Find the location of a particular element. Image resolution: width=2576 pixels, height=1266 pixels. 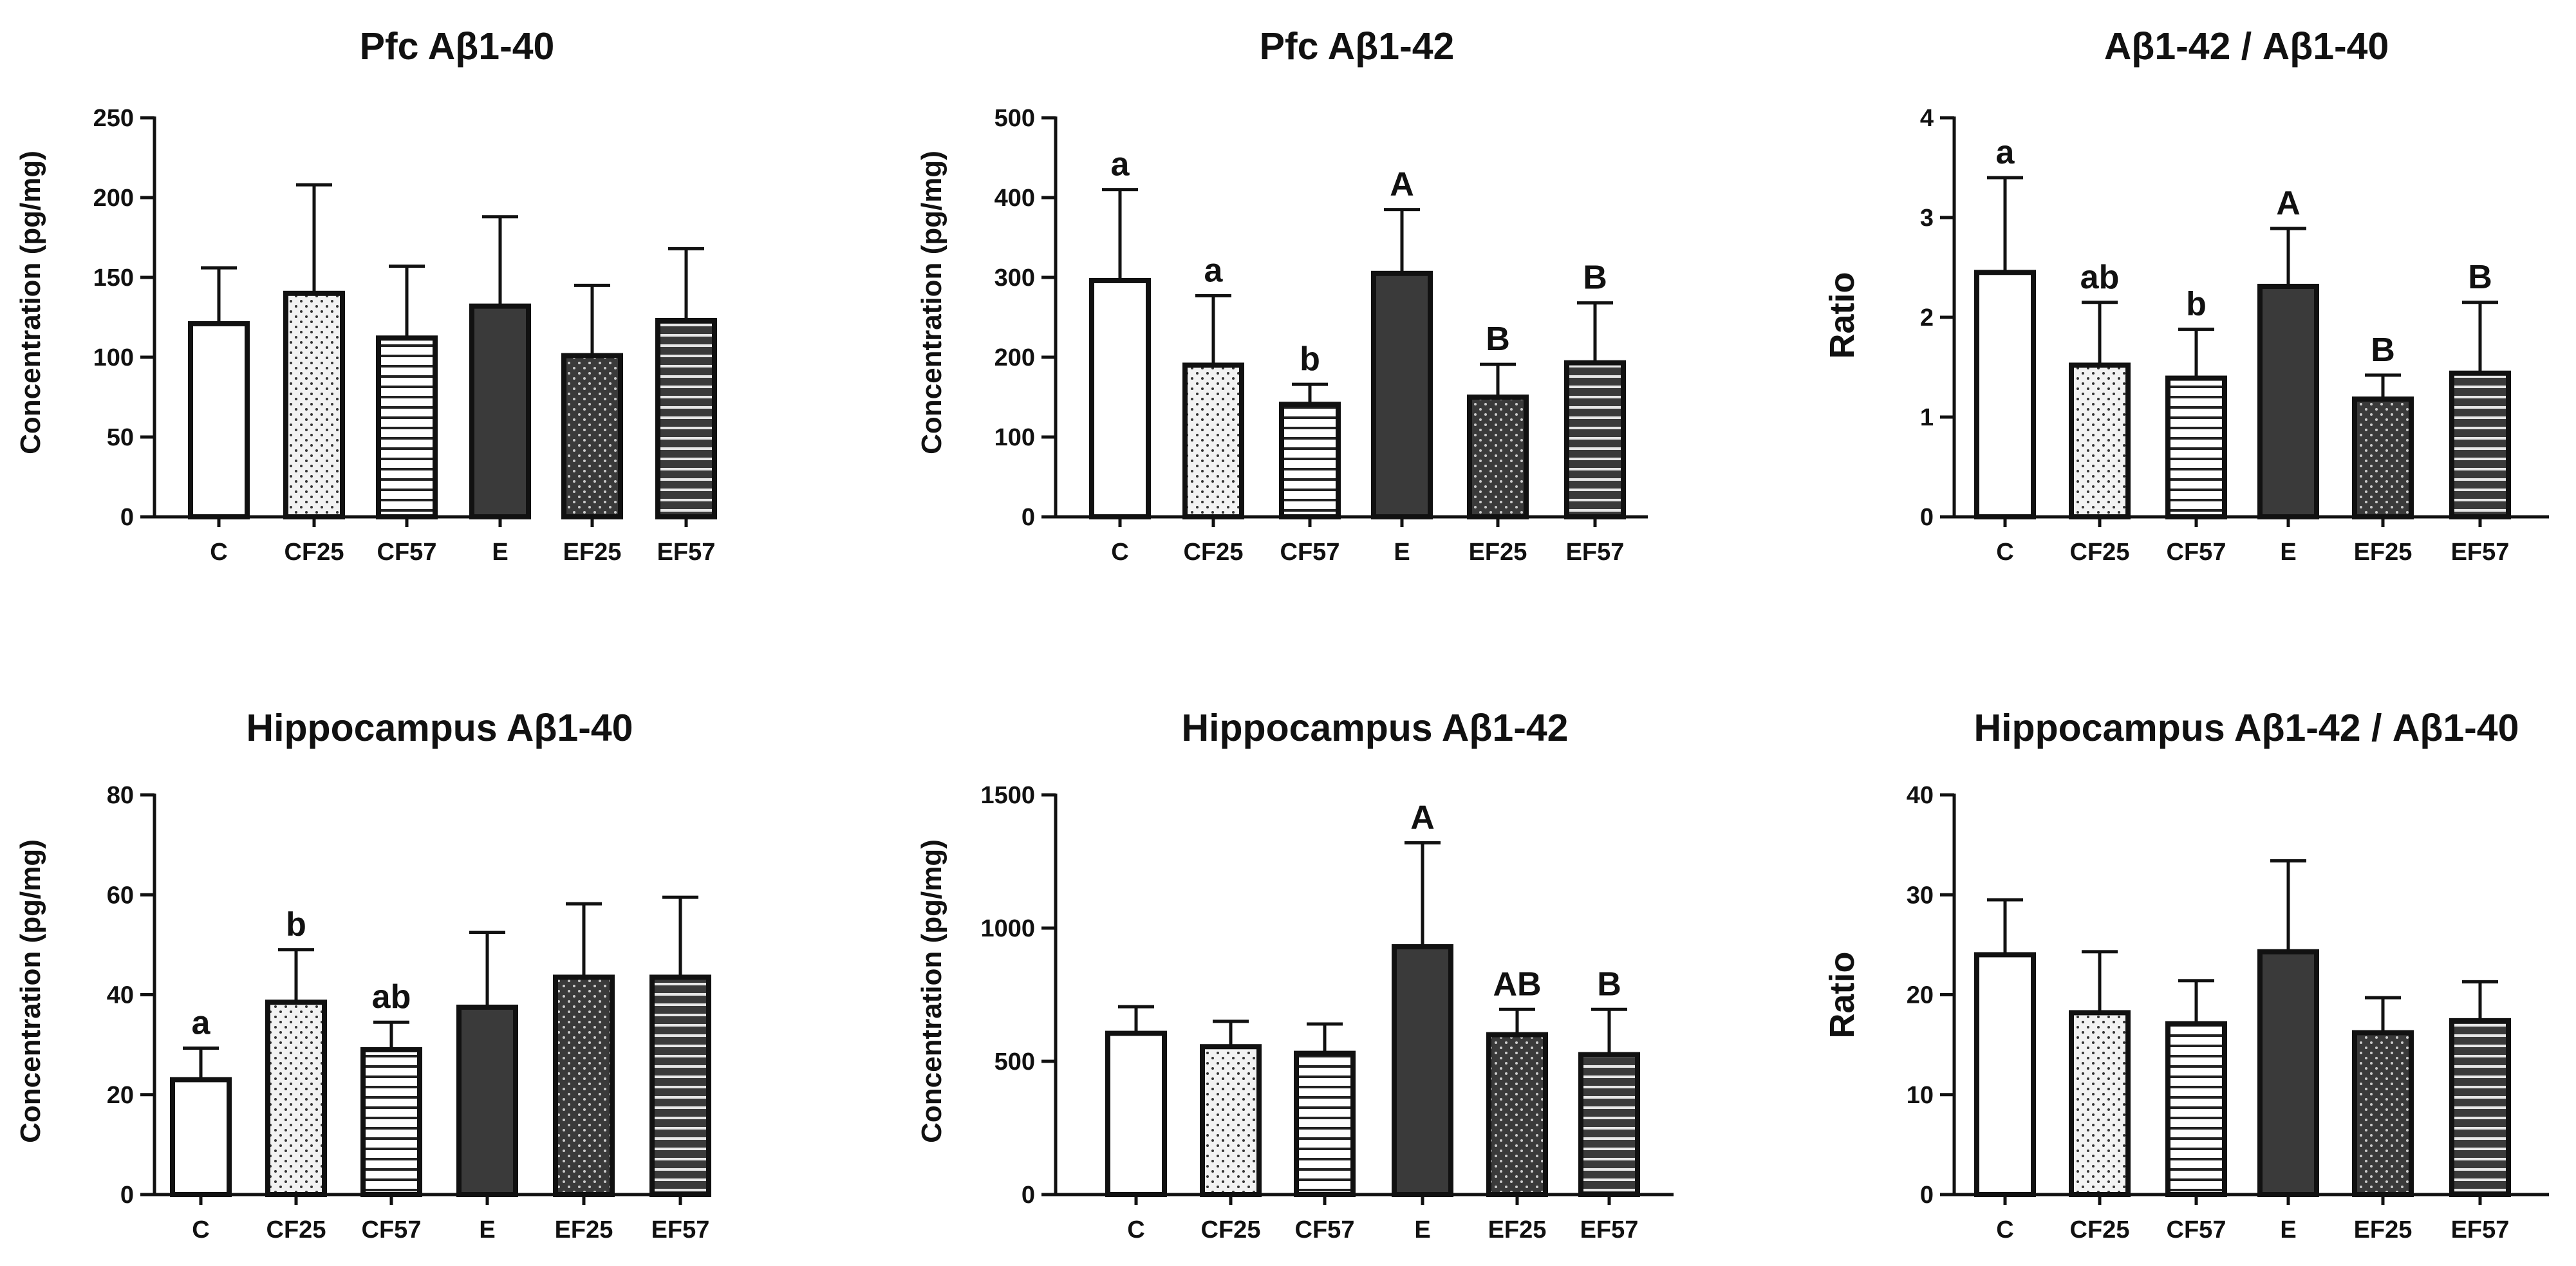

y-tick-label: 400 is located at coordinates (1014, 198).